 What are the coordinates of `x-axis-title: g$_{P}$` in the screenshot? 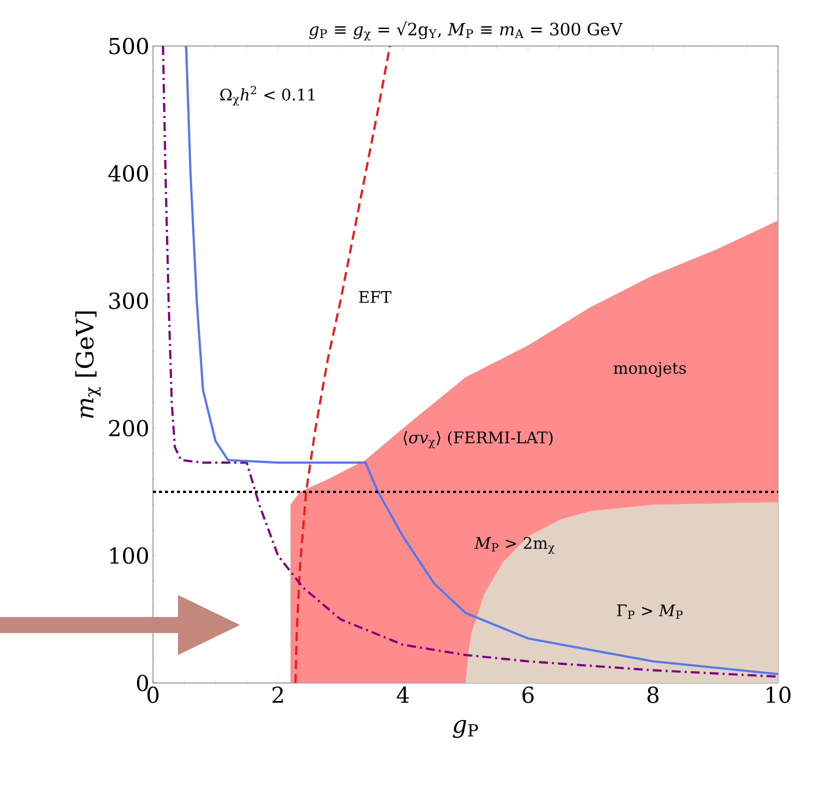 It's located at (465, 729).